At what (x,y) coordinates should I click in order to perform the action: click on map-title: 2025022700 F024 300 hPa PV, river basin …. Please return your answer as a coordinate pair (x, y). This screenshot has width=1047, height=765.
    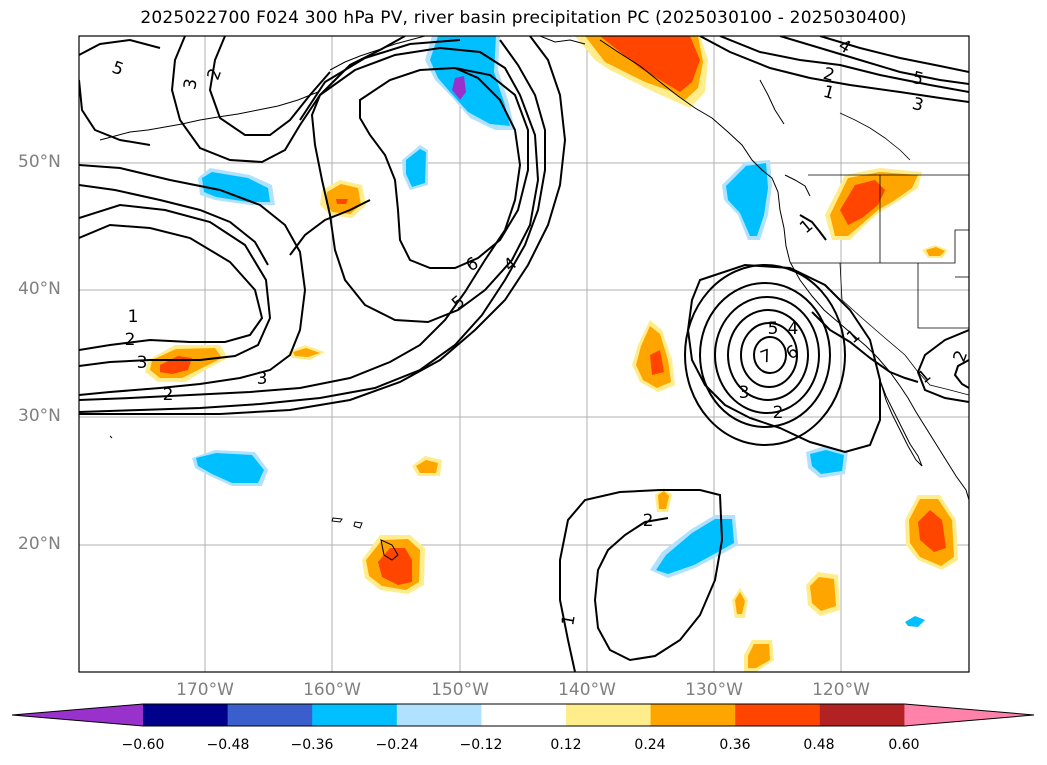
    Looking at the image, I should click on (523, 18).